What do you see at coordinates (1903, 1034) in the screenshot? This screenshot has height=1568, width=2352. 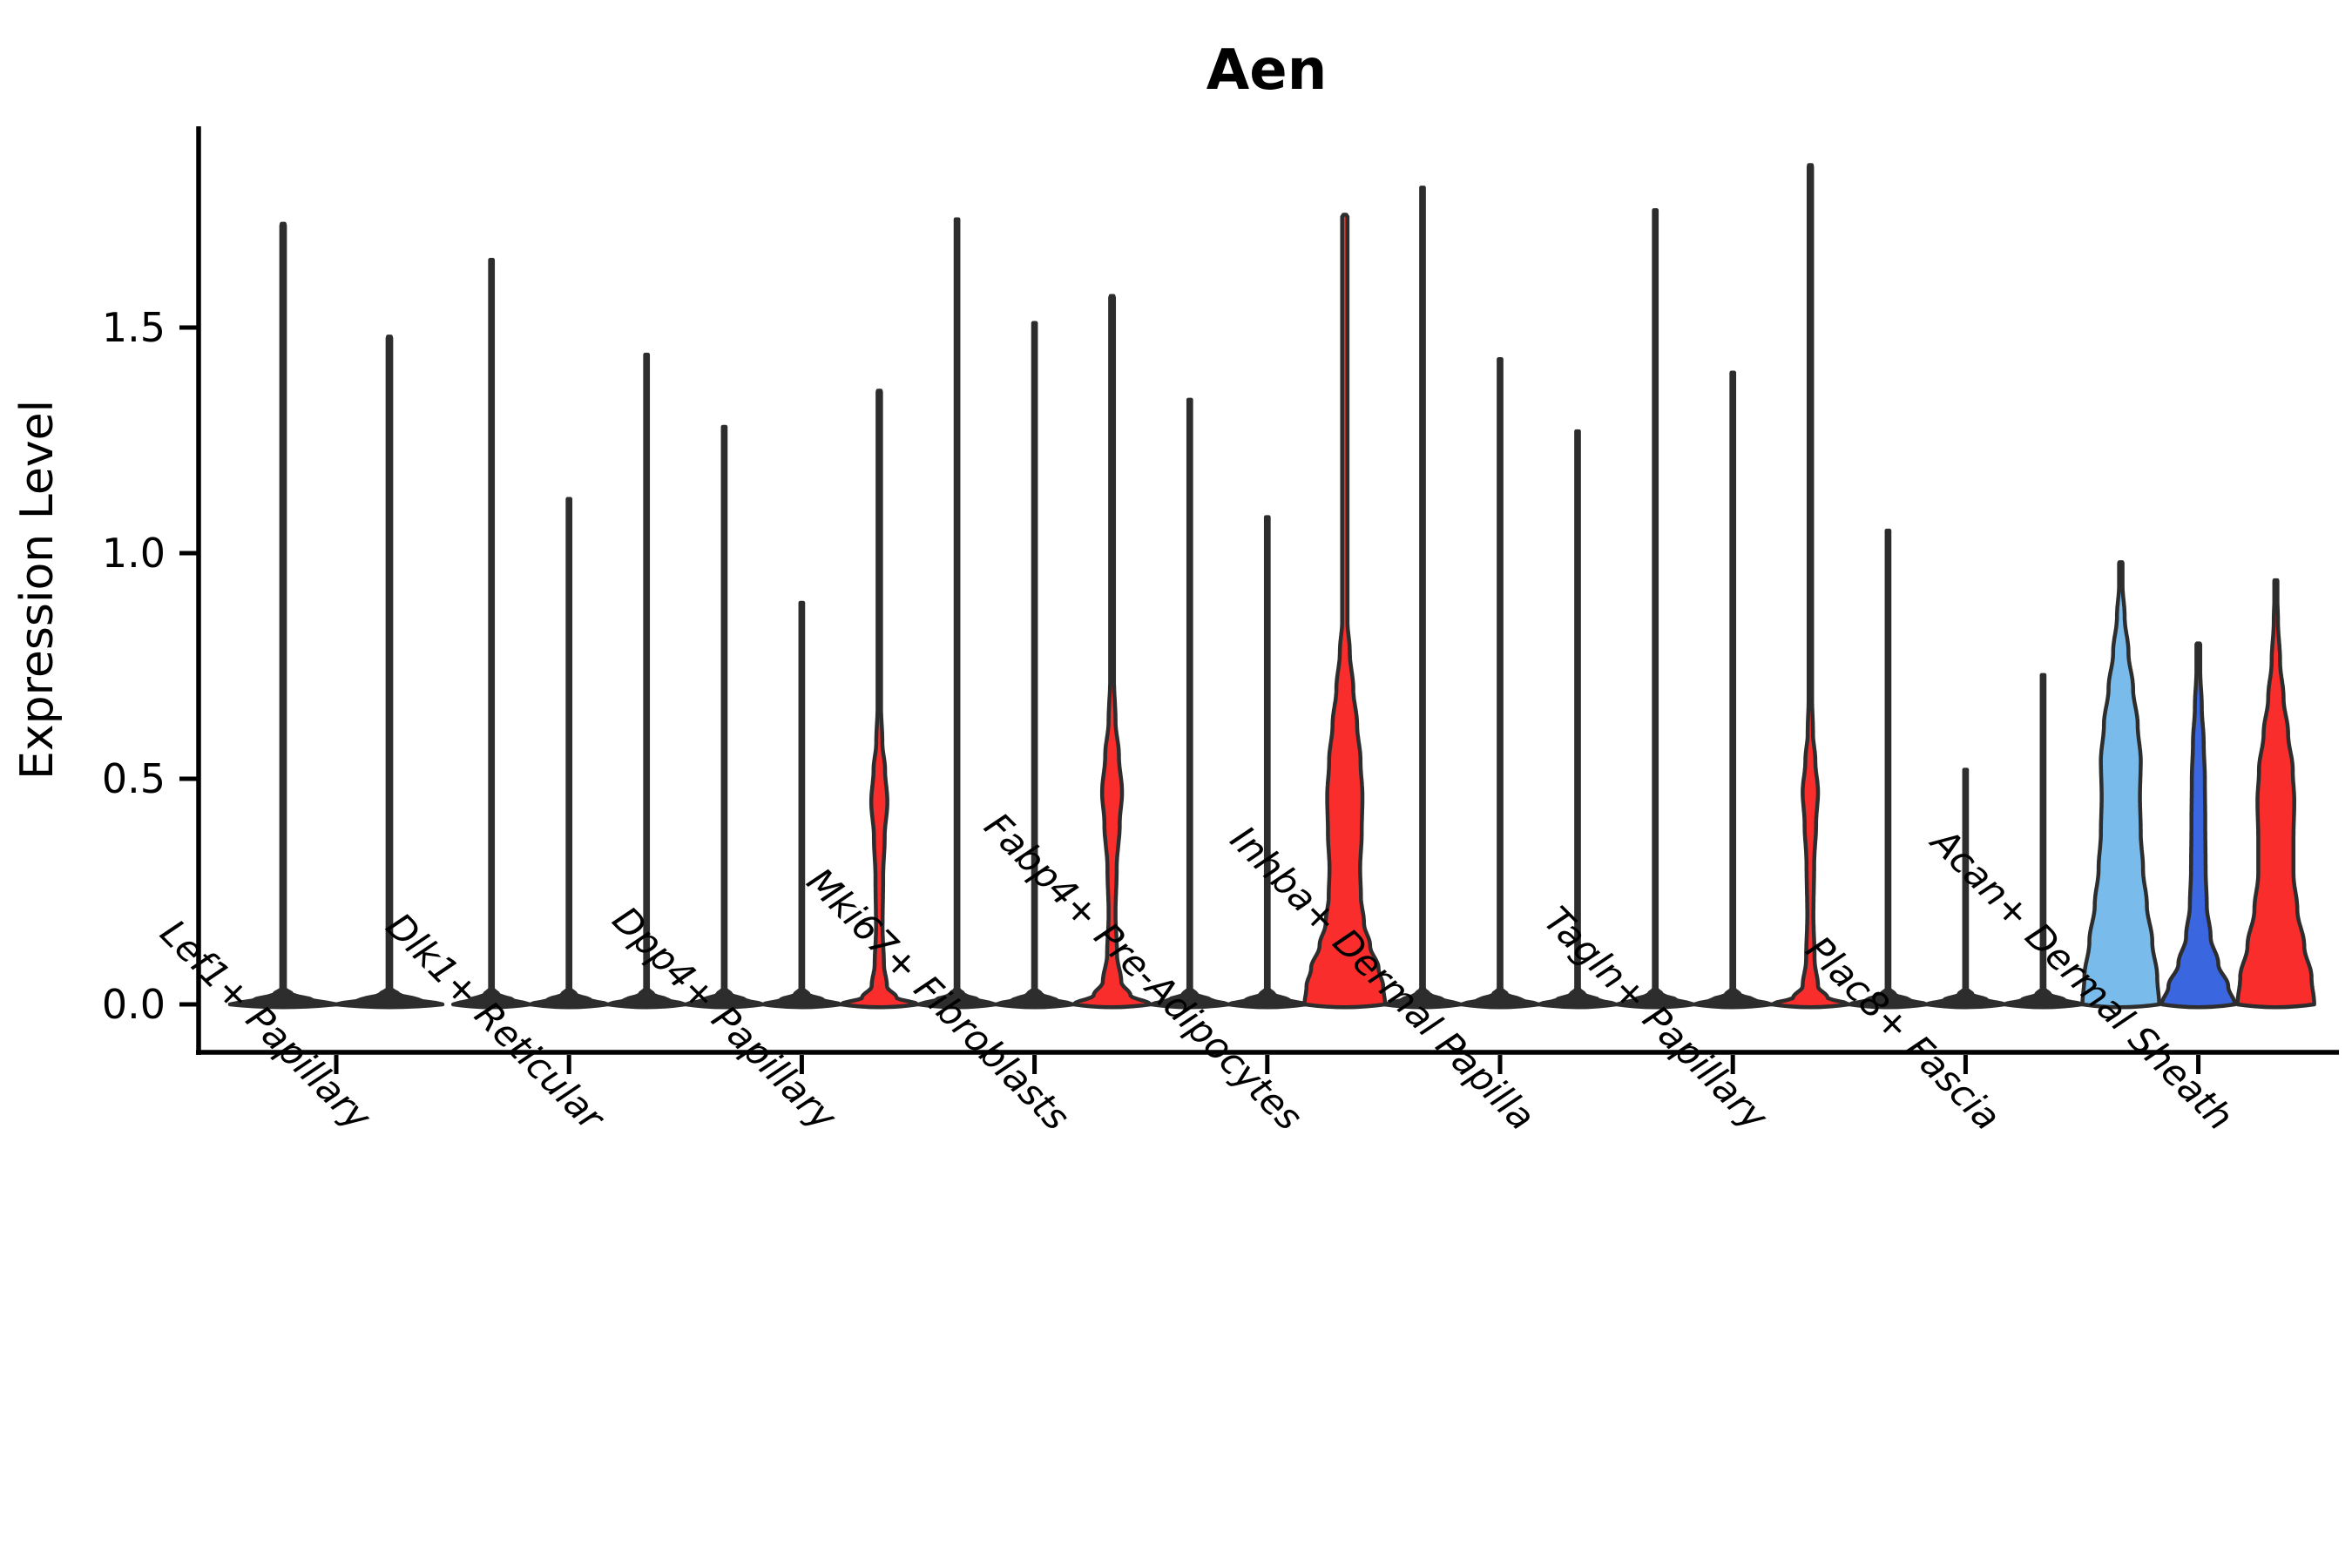 I see `x-tick-label: Plac8+ Fascia` at bounding box center [1903, 1034].